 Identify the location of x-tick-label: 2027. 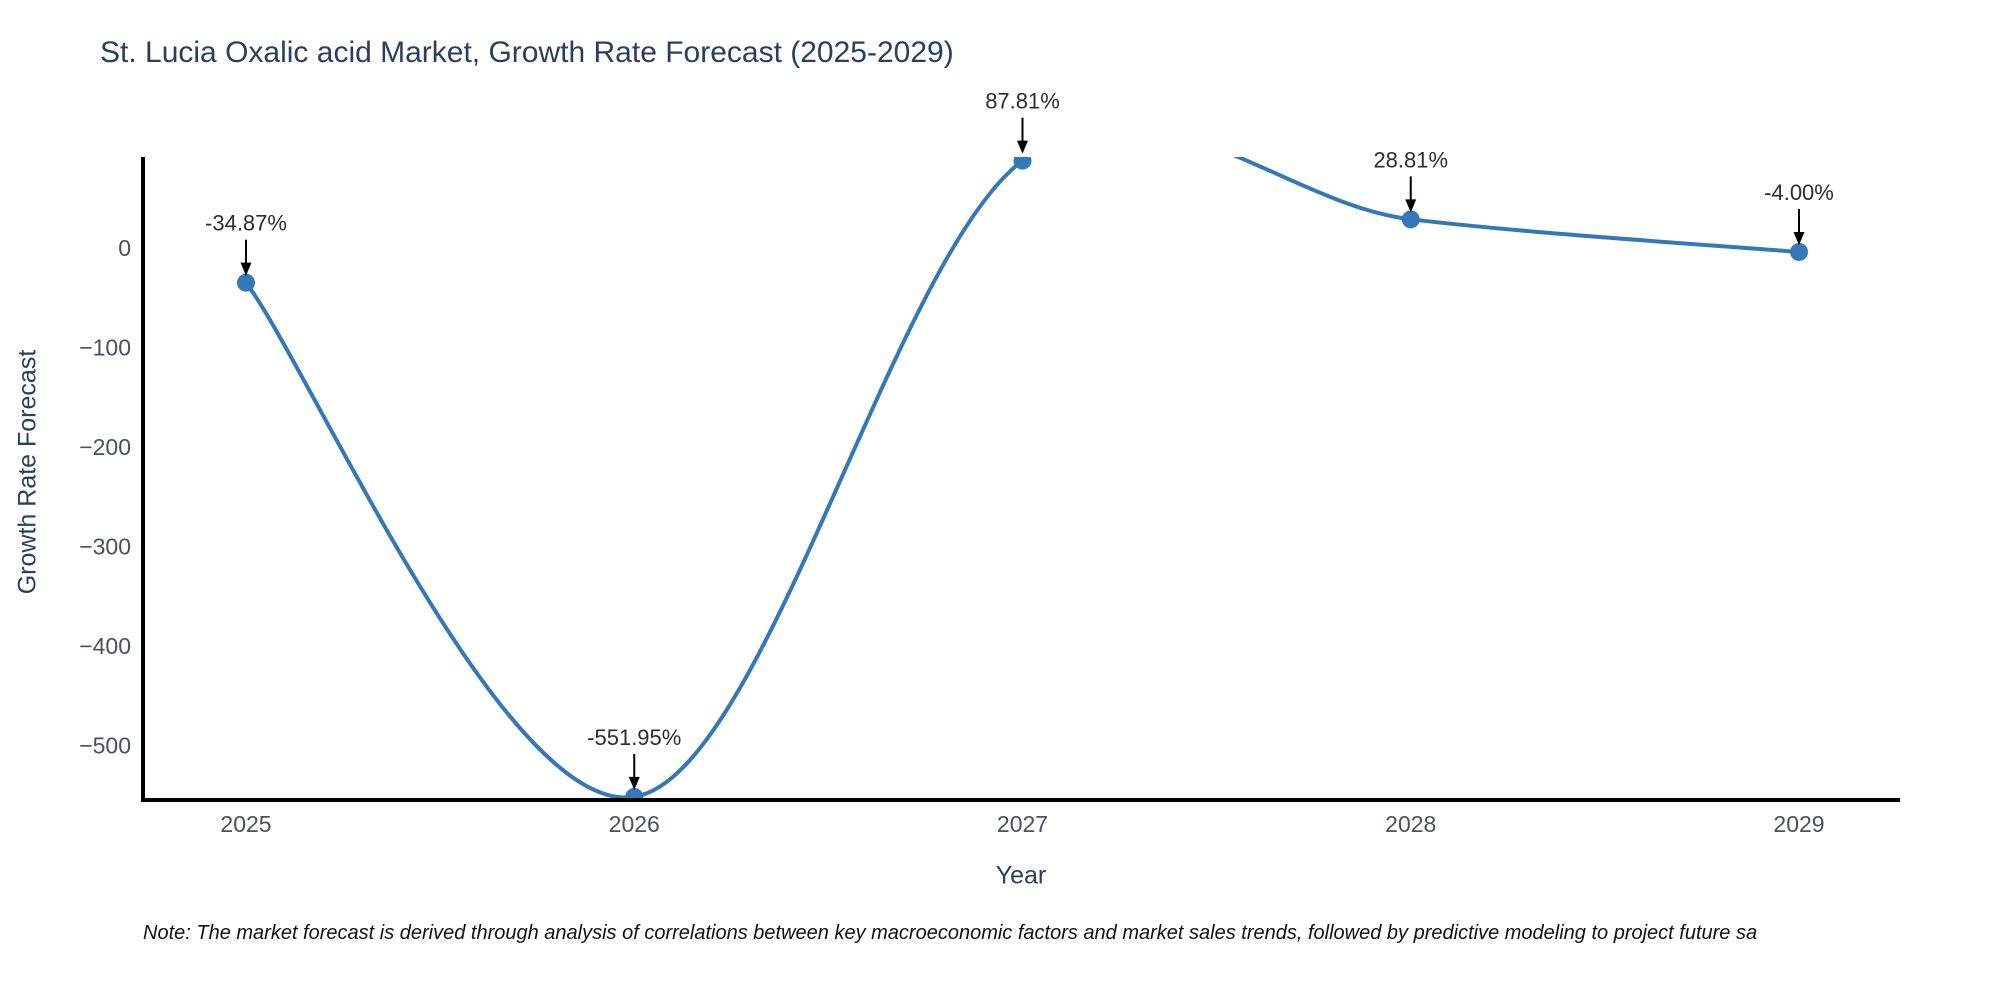
(1022, 824).